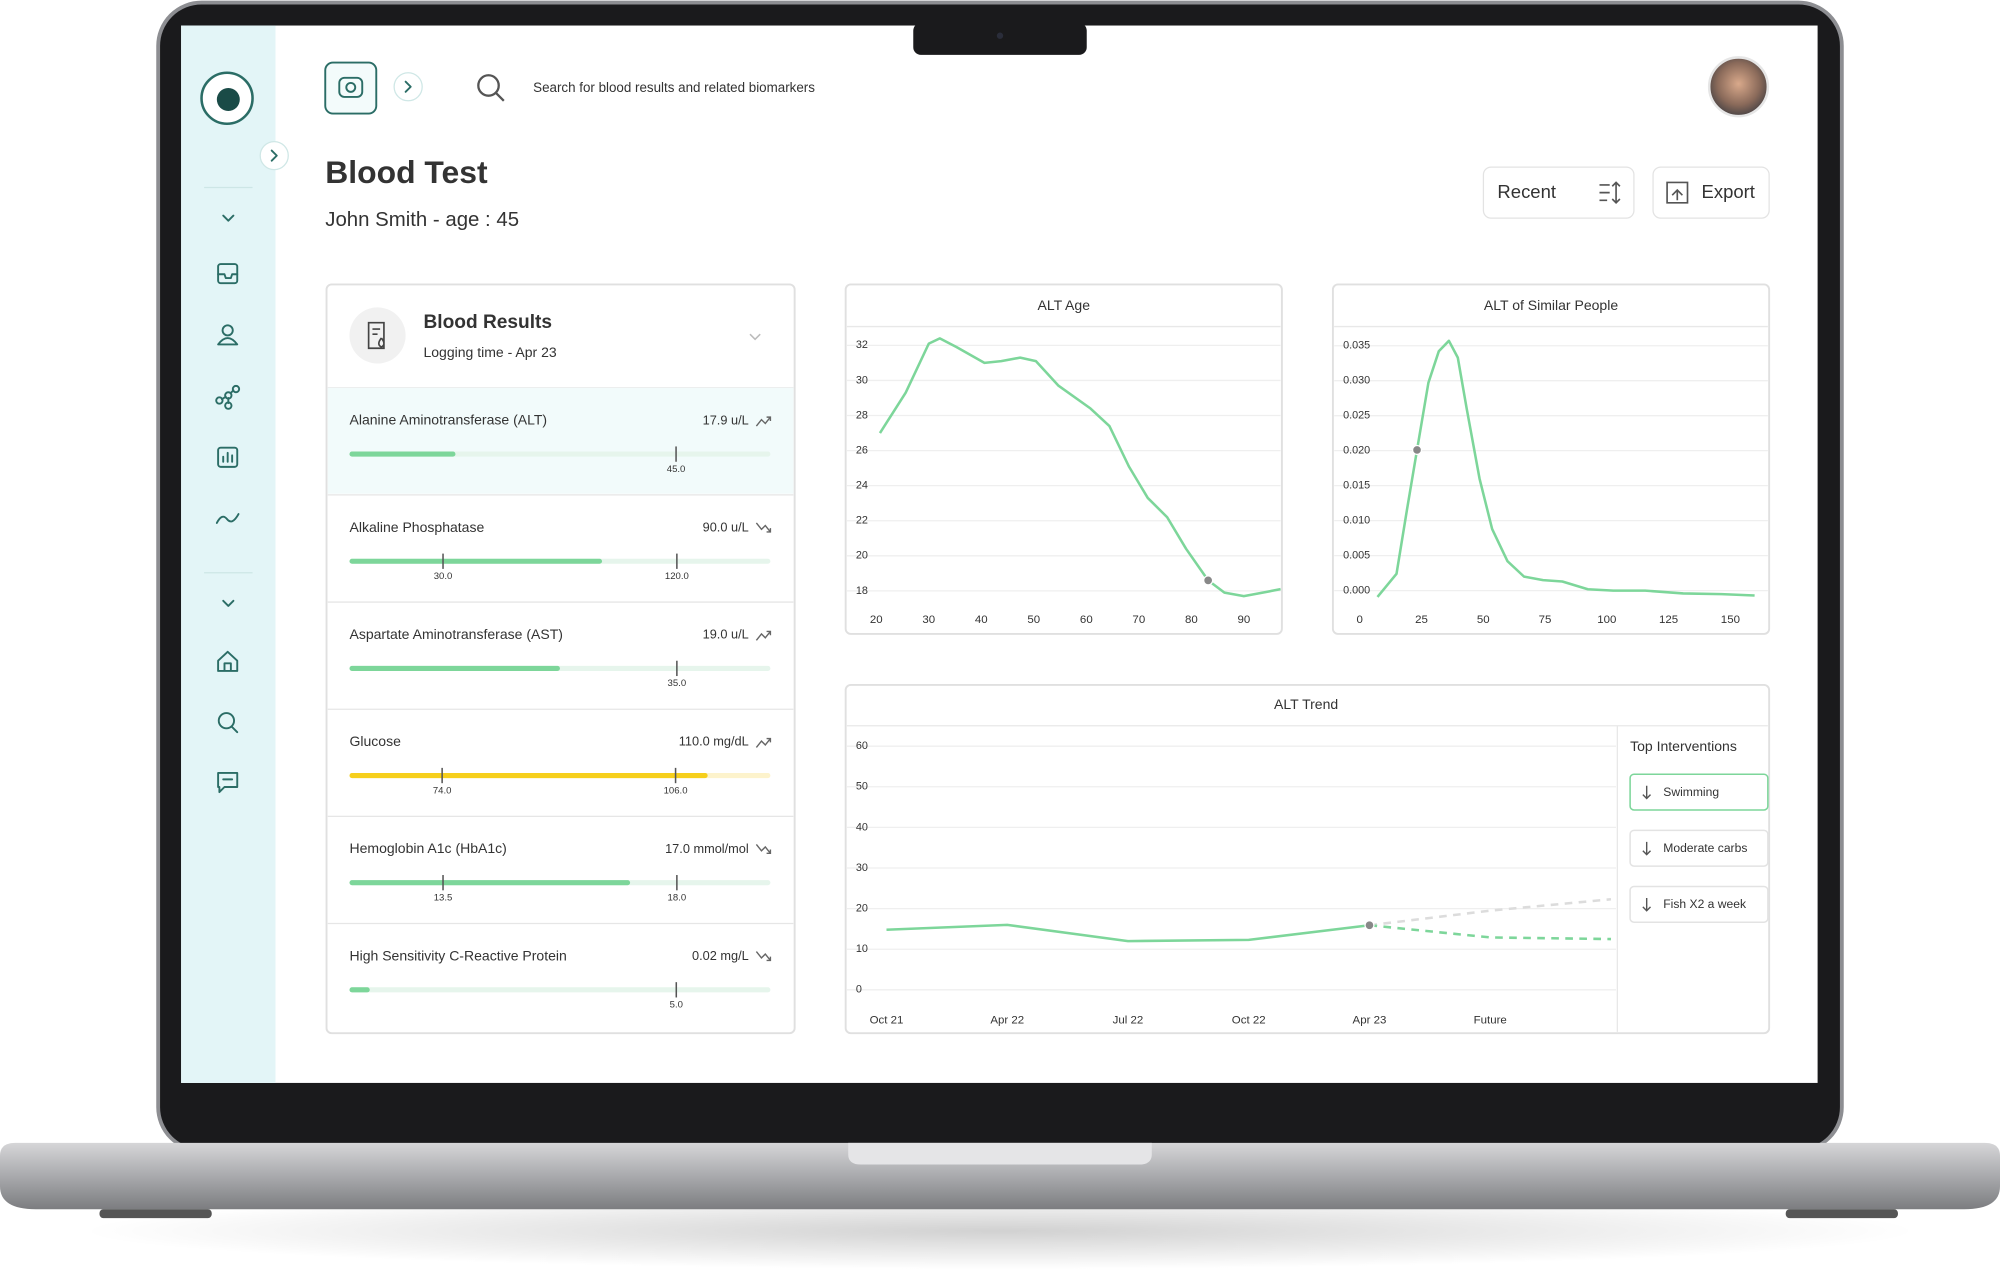 This screenshot has height=1273, width=2000. What do you see at coordinates (1677, 192) in the screenshot?
I see `export-icon` at bounding box center [1677, 192].